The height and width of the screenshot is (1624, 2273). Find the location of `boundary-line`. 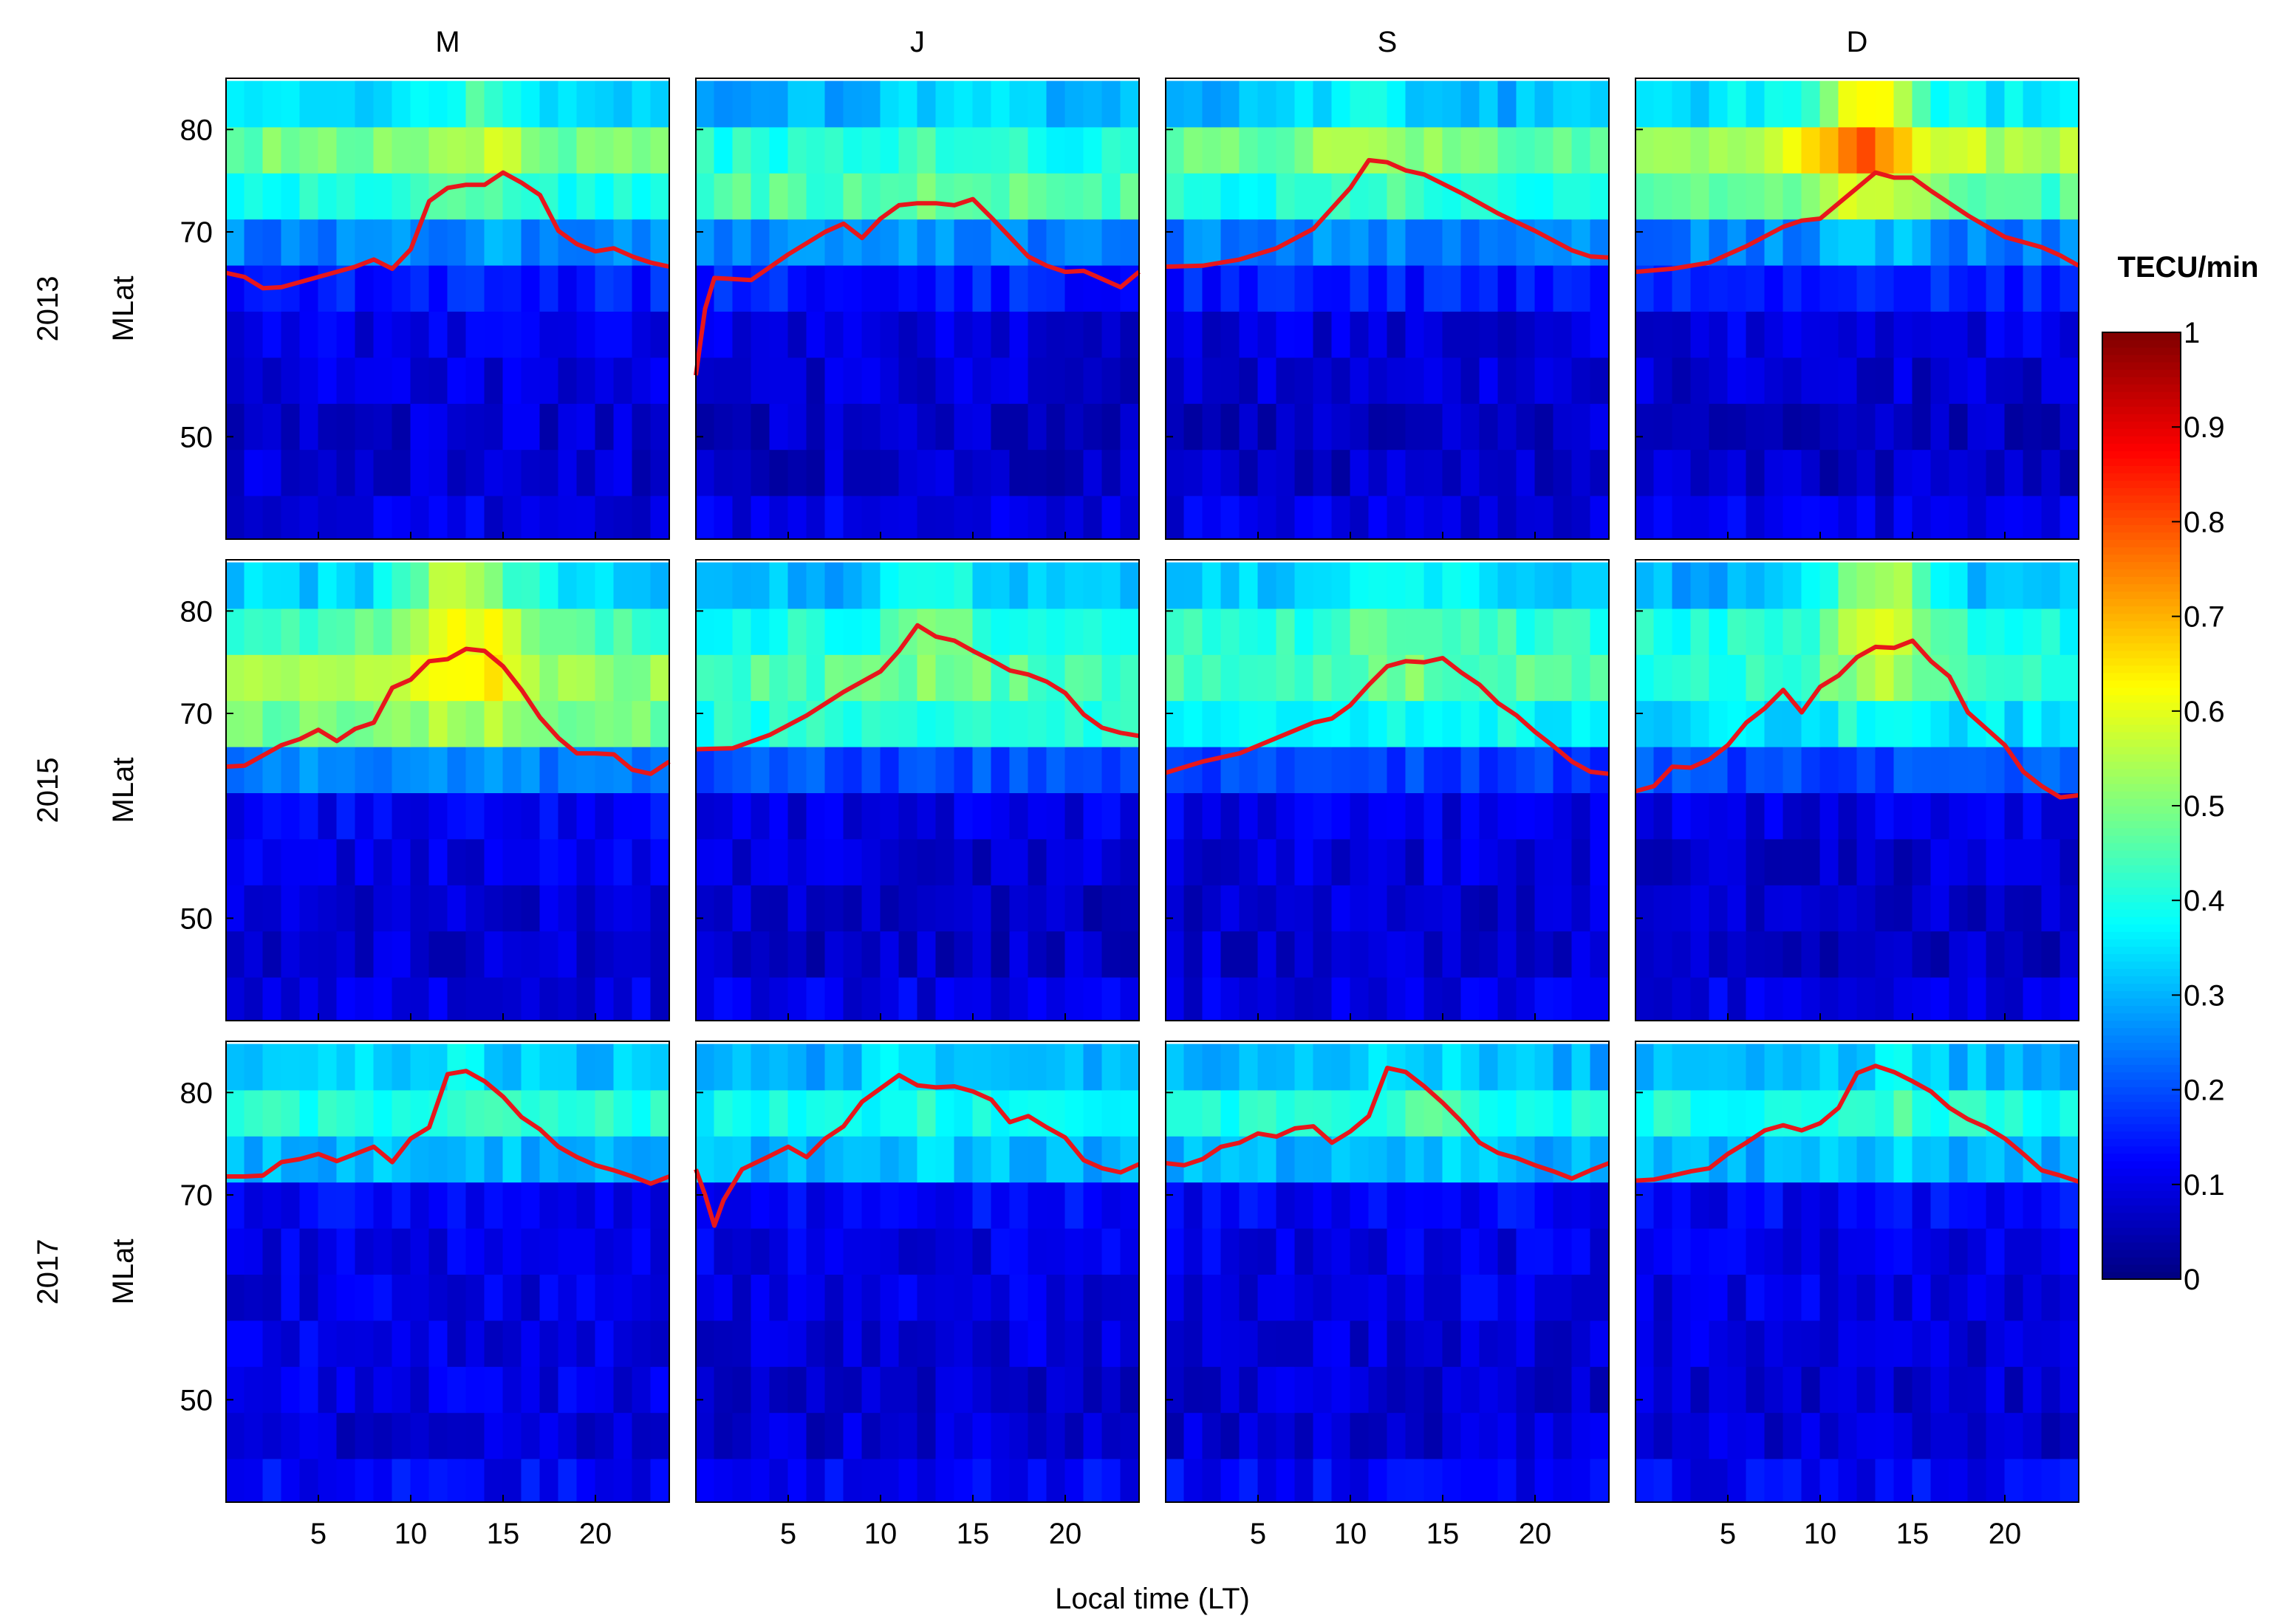

boundary-line is located at coordinates (448, 230).